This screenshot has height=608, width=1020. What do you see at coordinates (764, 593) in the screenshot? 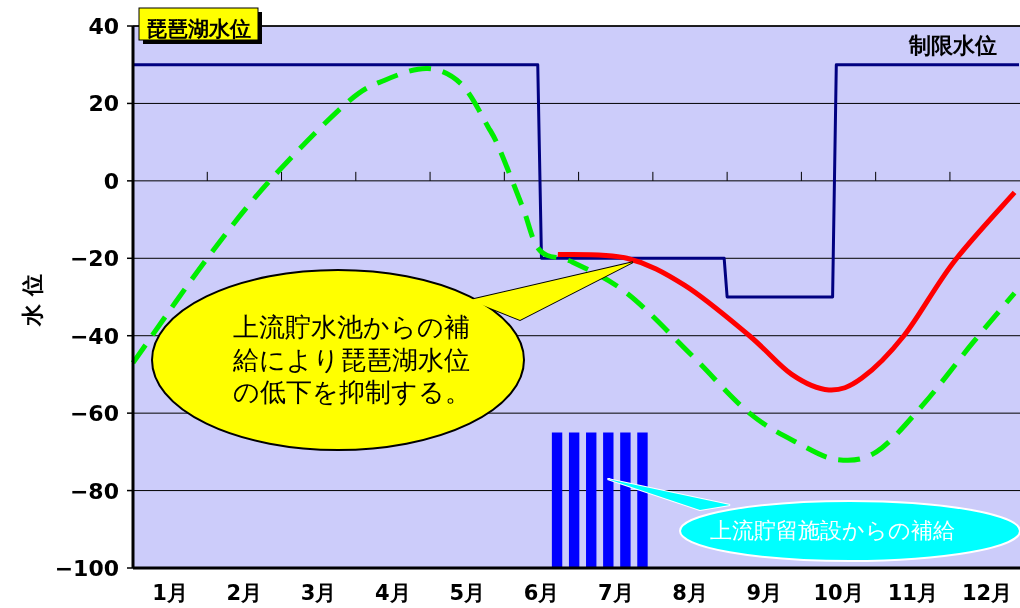
I see `x-tick-label: 9月` at bounding box center [764, 593].